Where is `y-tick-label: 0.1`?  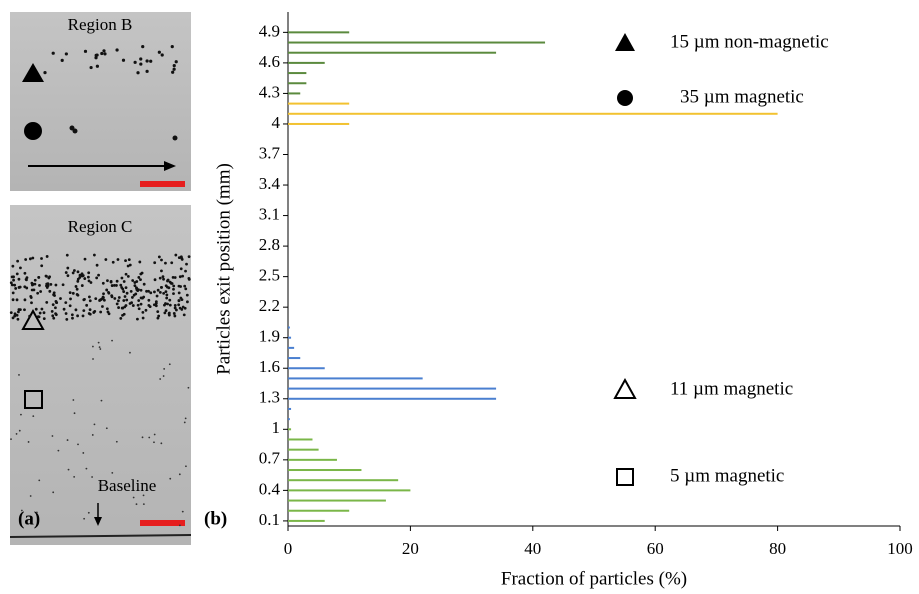 y-tick-label: 0.1 is located at coordinates (269, 519).